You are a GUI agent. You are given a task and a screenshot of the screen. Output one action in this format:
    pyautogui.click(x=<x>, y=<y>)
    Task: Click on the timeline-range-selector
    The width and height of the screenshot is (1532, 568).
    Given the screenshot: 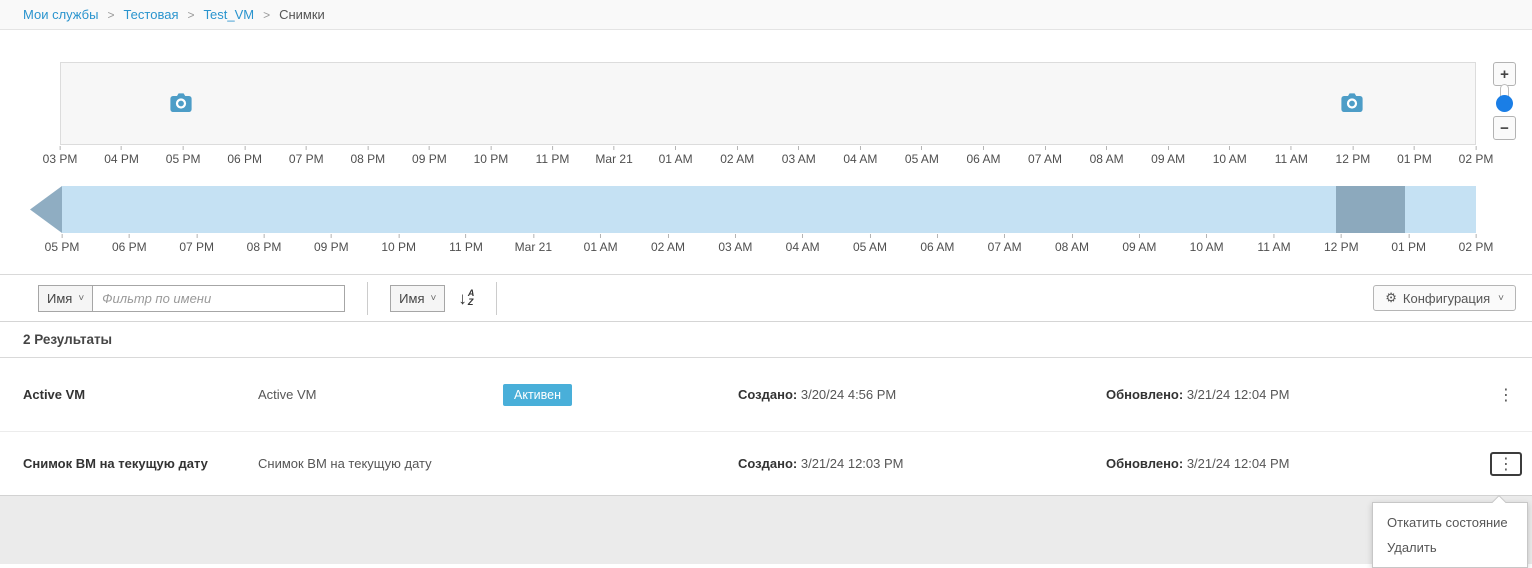 What is the action you would take?
    pyautogui.click(x=753, y=209)
    